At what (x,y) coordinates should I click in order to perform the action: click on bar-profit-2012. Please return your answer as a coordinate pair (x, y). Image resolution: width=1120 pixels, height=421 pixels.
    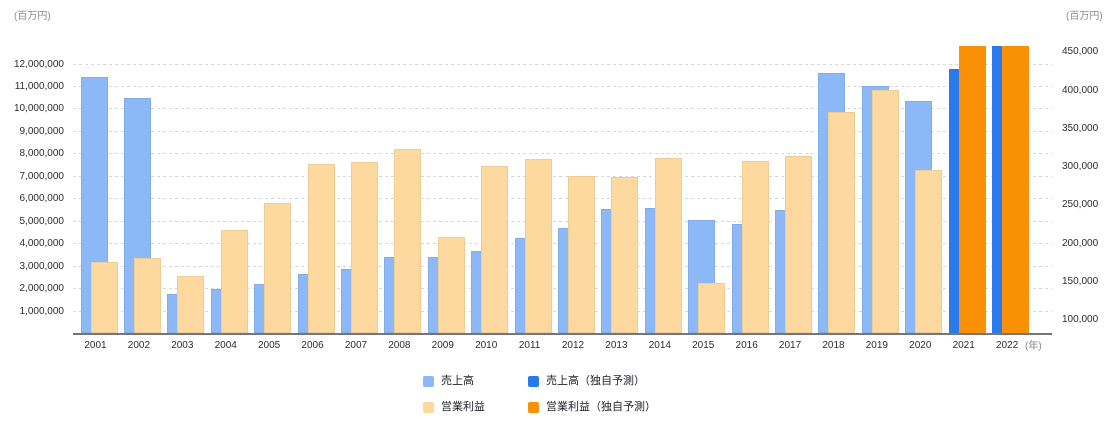
    Looking at the image, I should click on (581, 254).